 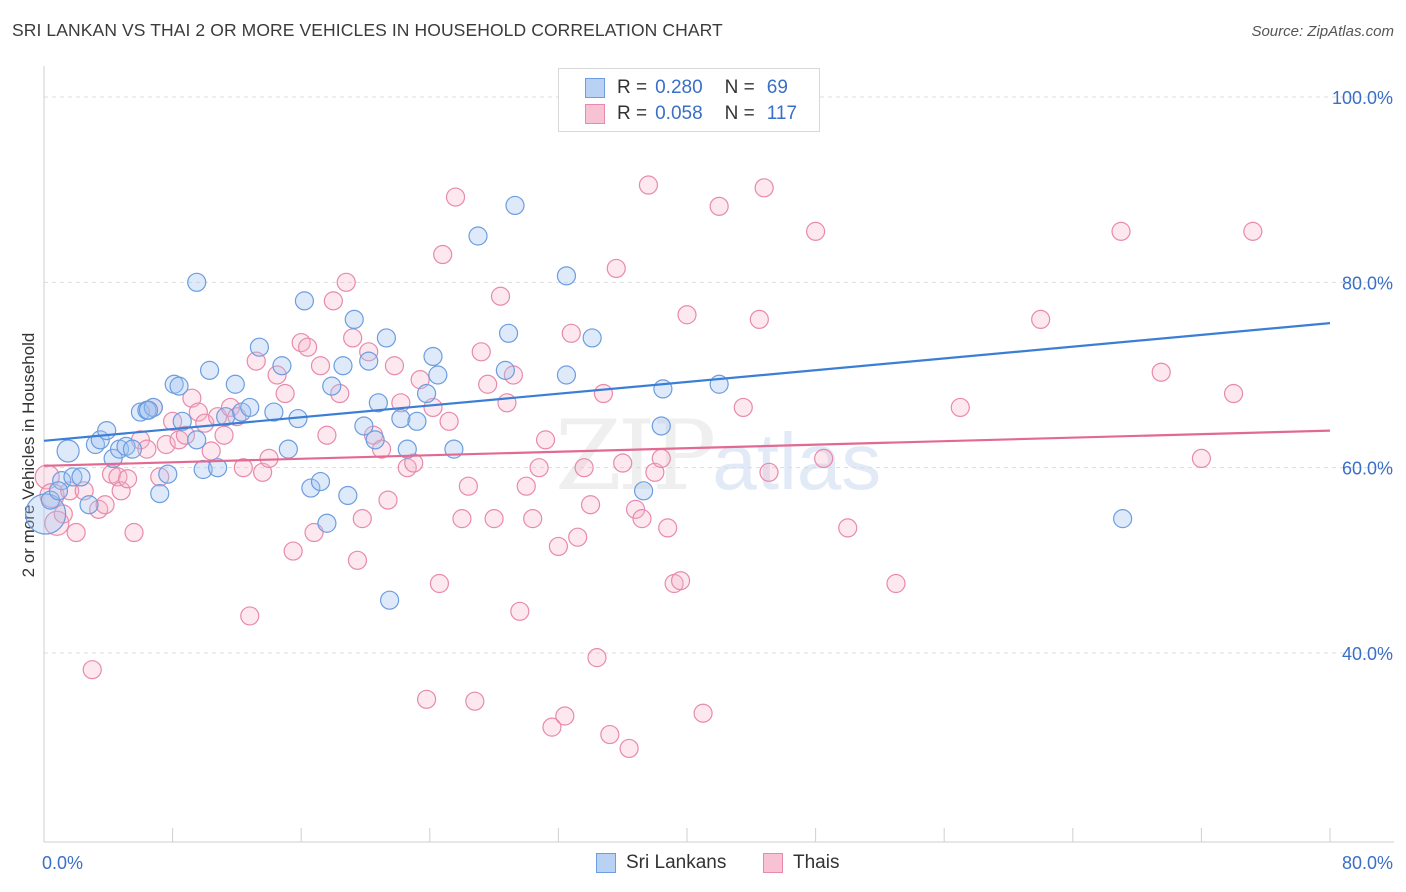 What do you see at coordinates (686, 88) in the screenshot?
I see `legend-row-sri-lankans: R = 0.280 N = 69` at bounding box center [686, 88].